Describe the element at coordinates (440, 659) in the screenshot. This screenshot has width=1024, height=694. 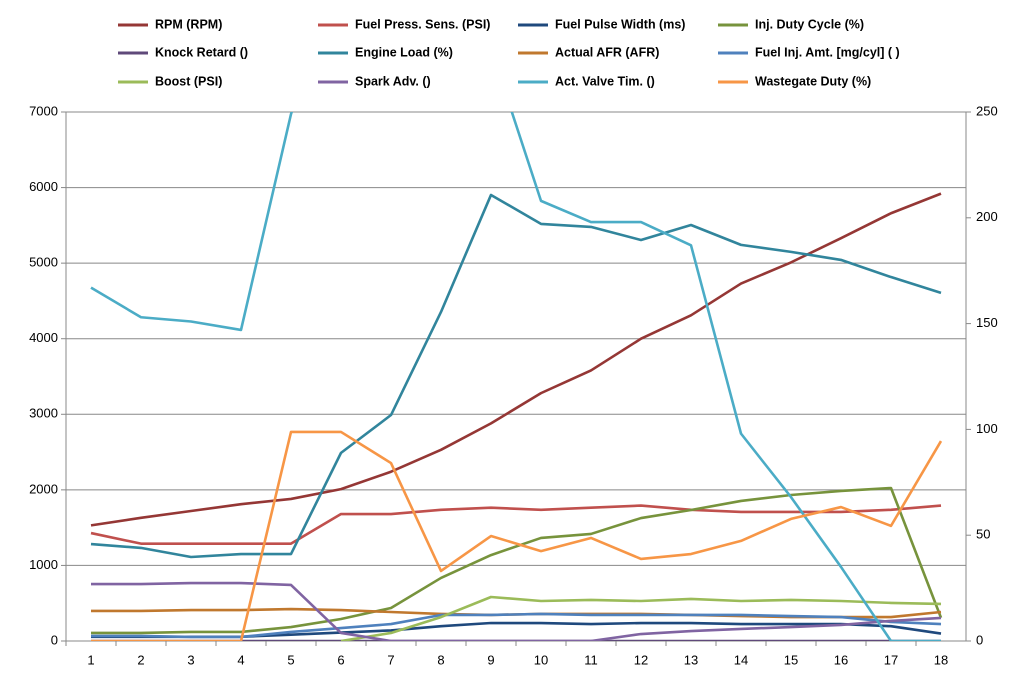
I see `x-tick-label: 8` at that location.